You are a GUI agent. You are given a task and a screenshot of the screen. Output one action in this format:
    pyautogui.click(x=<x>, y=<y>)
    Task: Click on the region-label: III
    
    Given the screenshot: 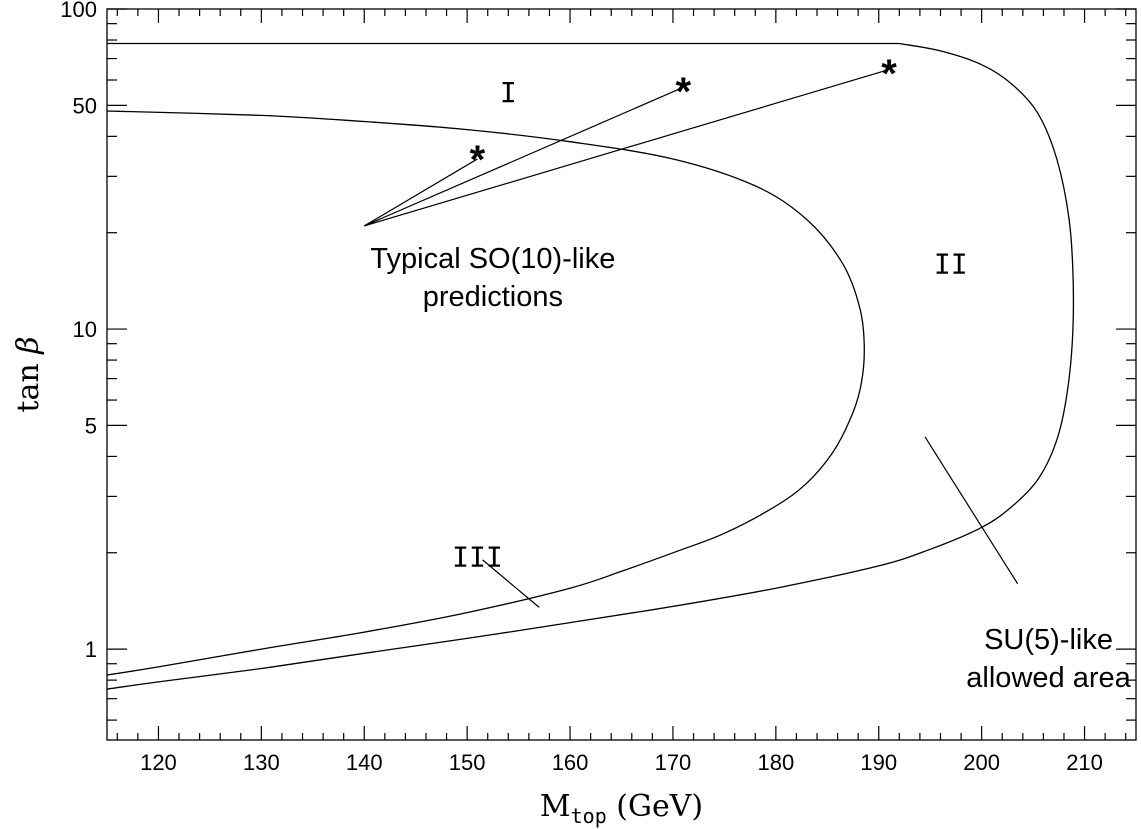 What is the action you would take?
    pyautogui.click(x=477, y=556)
    